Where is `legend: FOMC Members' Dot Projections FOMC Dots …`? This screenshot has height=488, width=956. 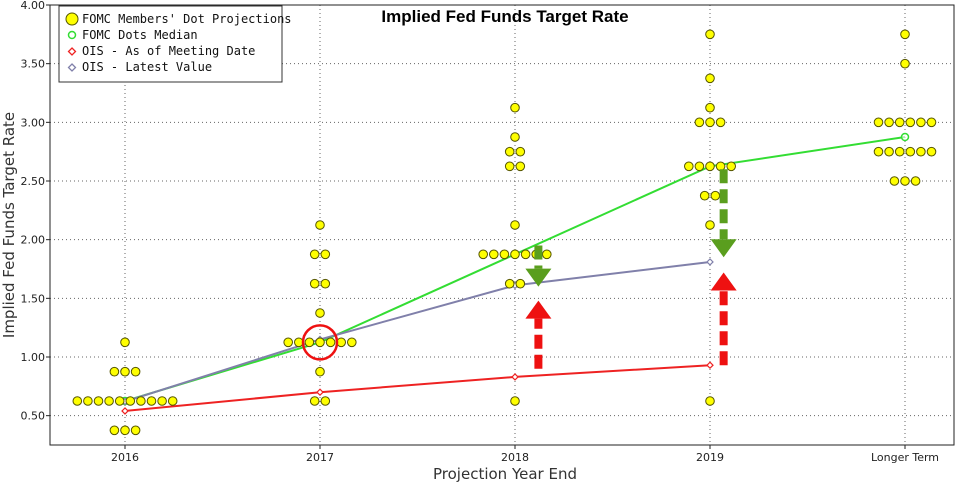 legend: FOMC Members' Dot Projections FOMC Dots … is located at coordinates (175, 44).